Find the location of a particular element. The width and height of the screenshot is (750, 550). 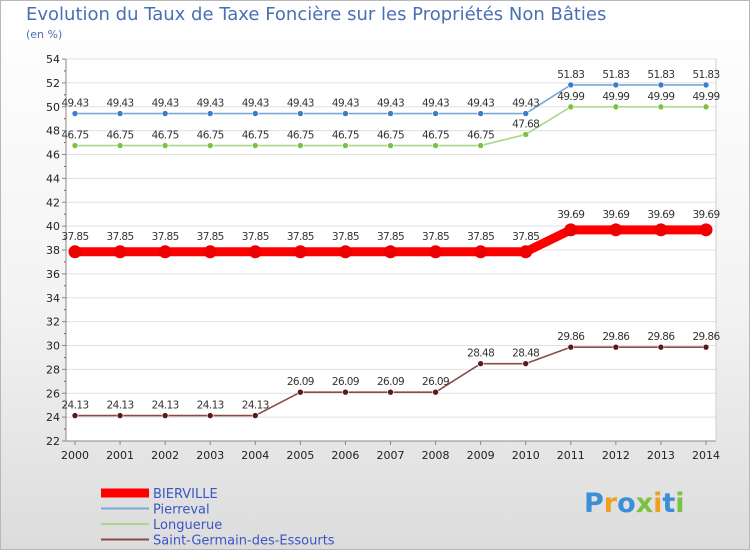

y-tick-label: 38 is located at coordinates (53, 250).